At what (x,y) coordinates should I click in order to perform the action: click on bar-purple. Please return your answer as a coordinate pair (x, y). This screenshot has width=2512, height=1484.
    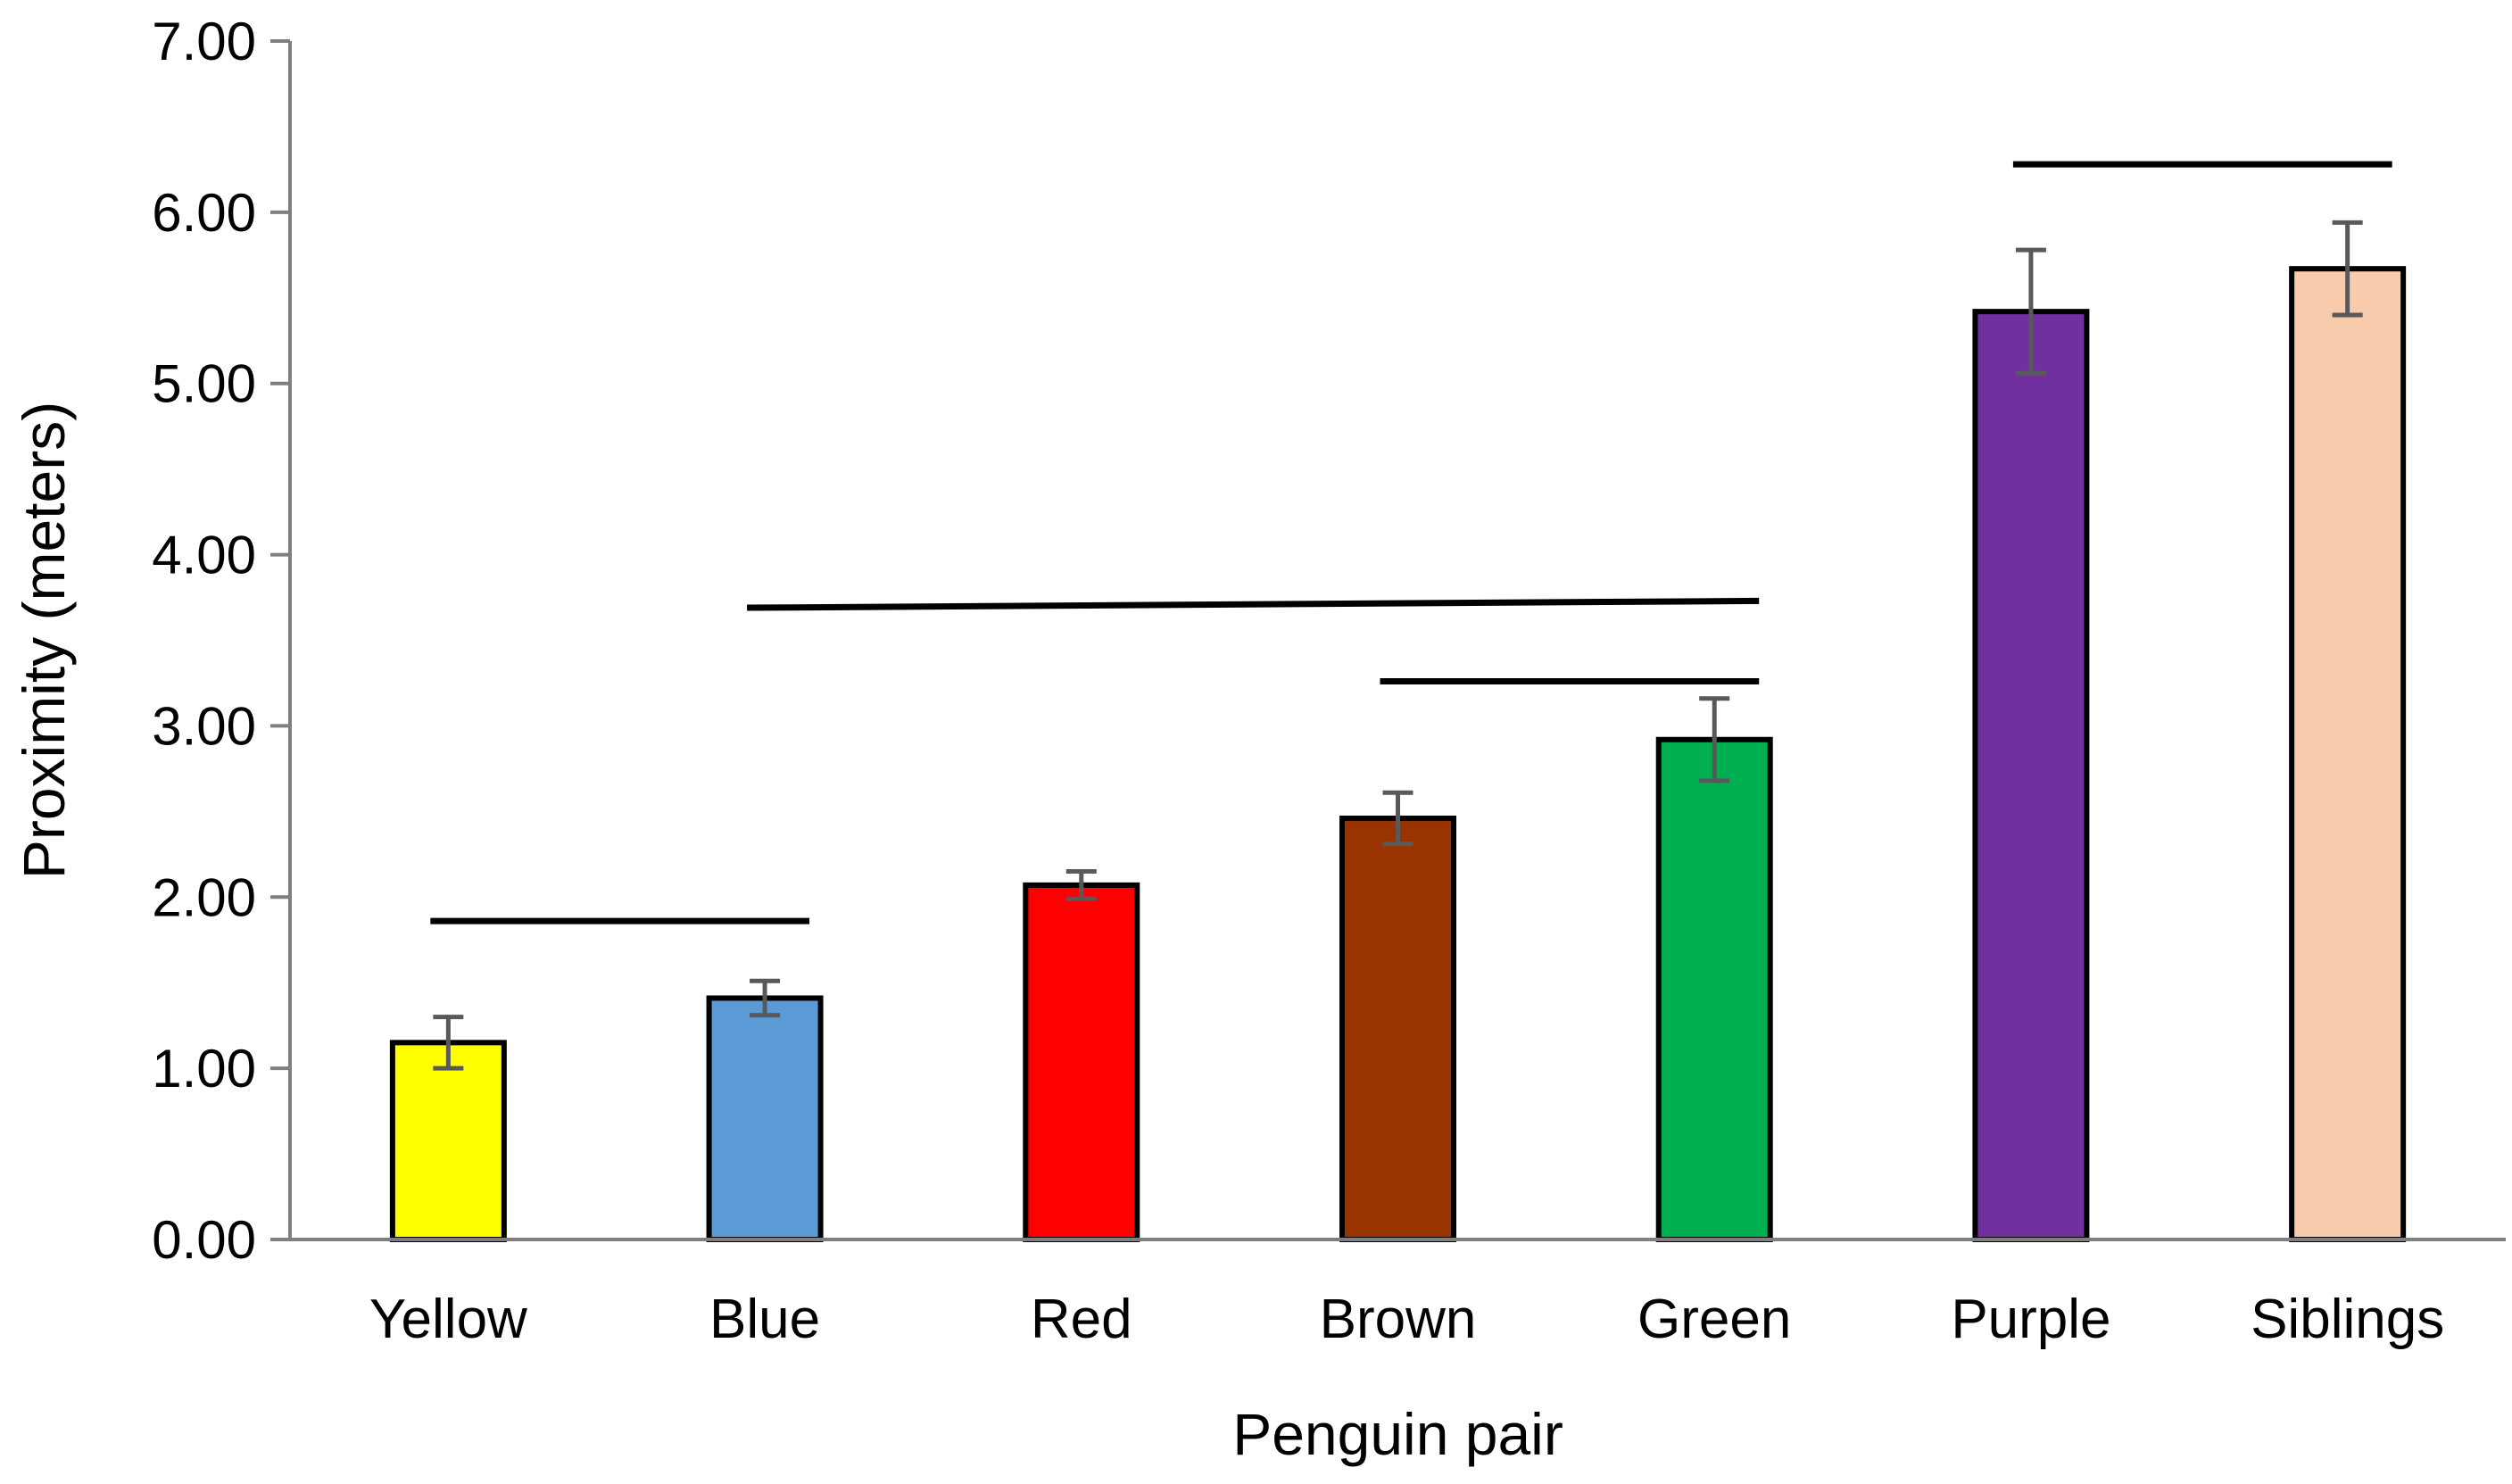
    Looking at the image, I should click on (2031, 775).